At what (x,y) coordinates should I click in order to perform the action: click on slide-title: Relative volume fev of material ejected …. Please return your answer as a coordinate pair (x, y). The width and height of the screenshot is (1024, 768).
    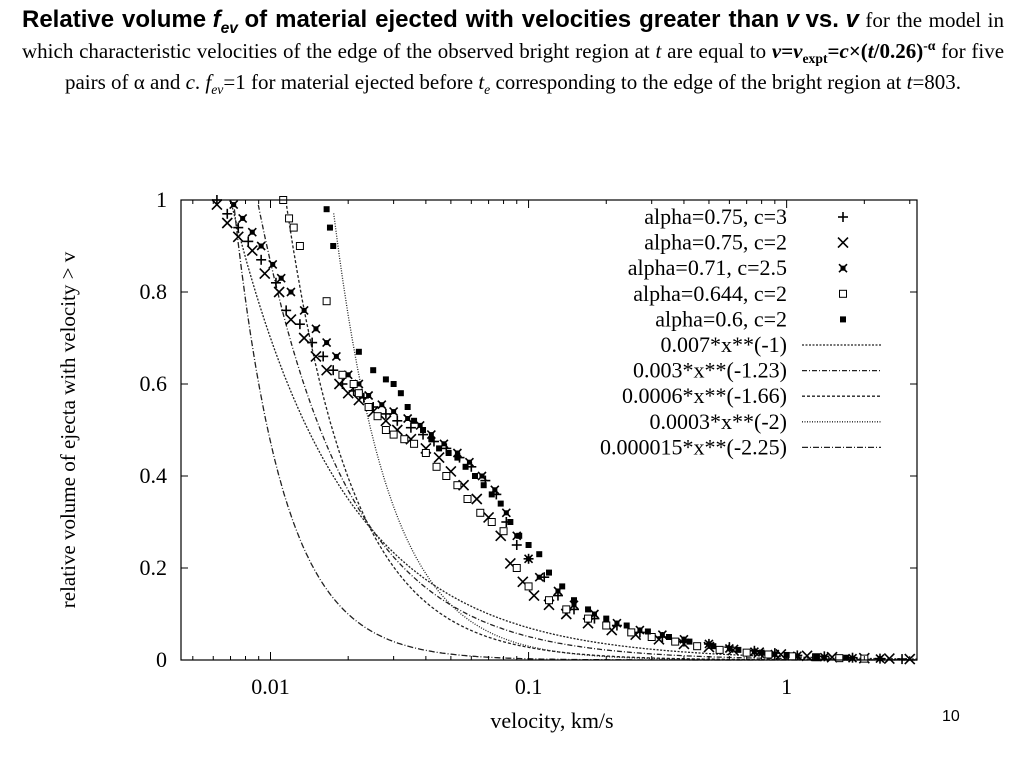
    Looking at the image, I should click on (513, 51).